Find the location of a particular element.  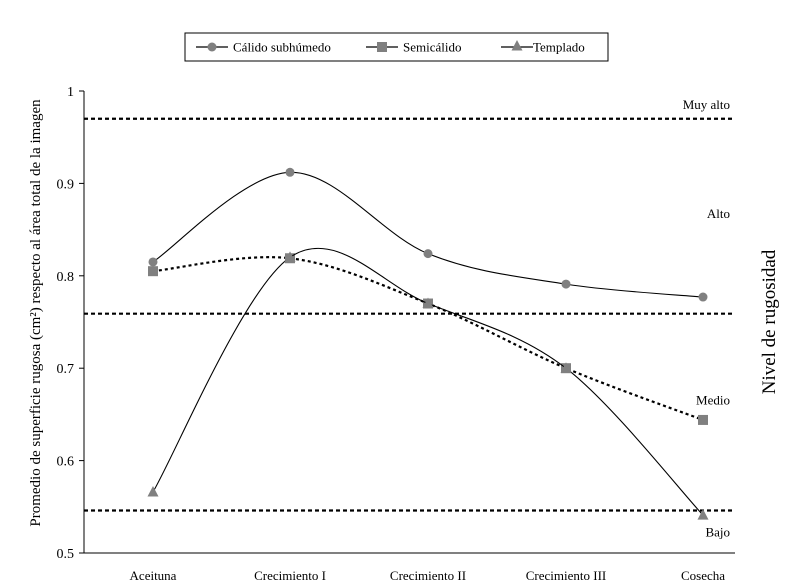

y-tick-label: 0.9 is located at coordinates (66, 184).